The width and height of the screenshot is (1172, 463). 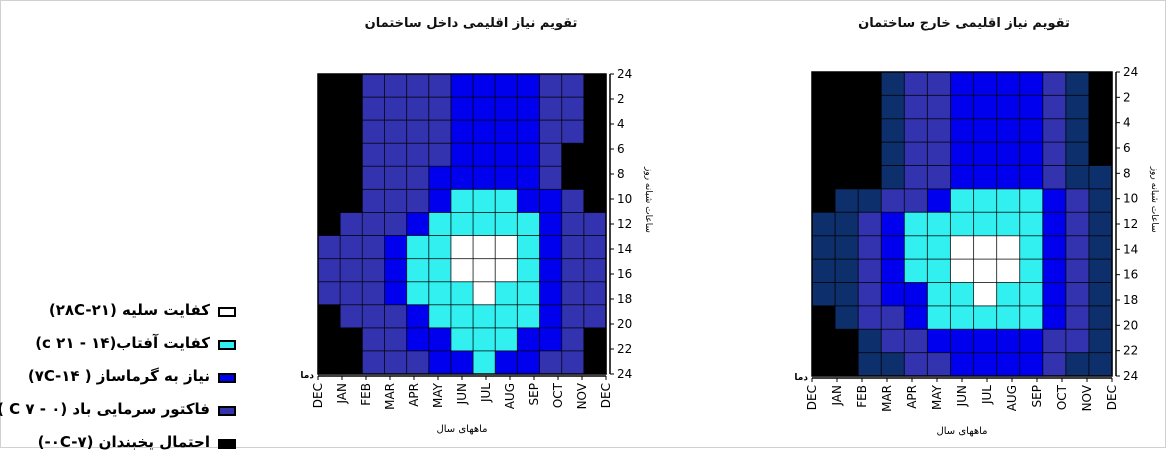 What do you see at coordinates (1127, 148) in the screenshot?
I see `y-tick-label: 6` at bounding box center [1127, 148].